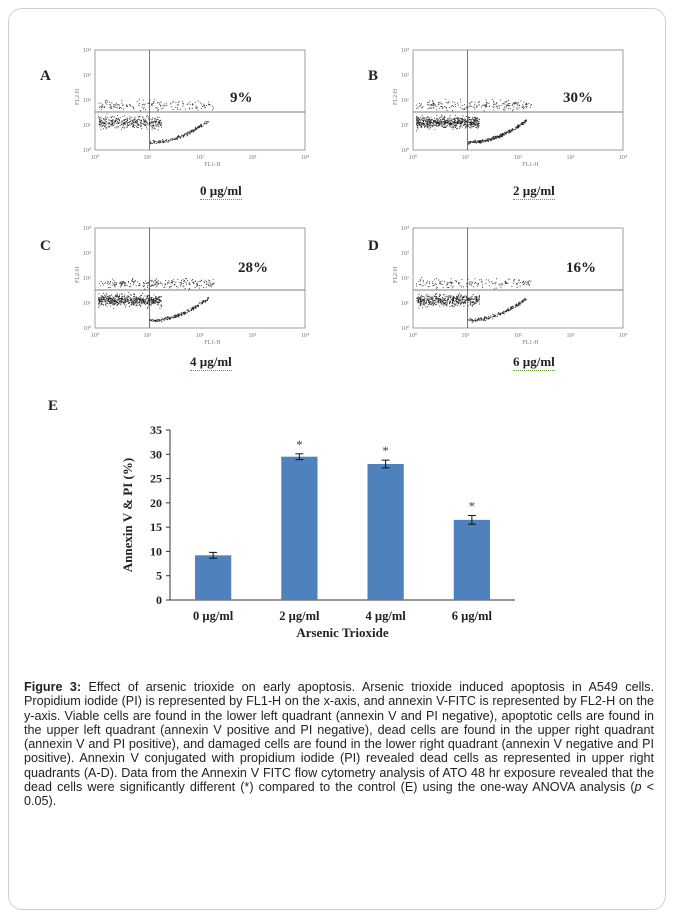 This screenshot has height=920, width=676. I want to click on chart-letter: E, so click(53, 406).